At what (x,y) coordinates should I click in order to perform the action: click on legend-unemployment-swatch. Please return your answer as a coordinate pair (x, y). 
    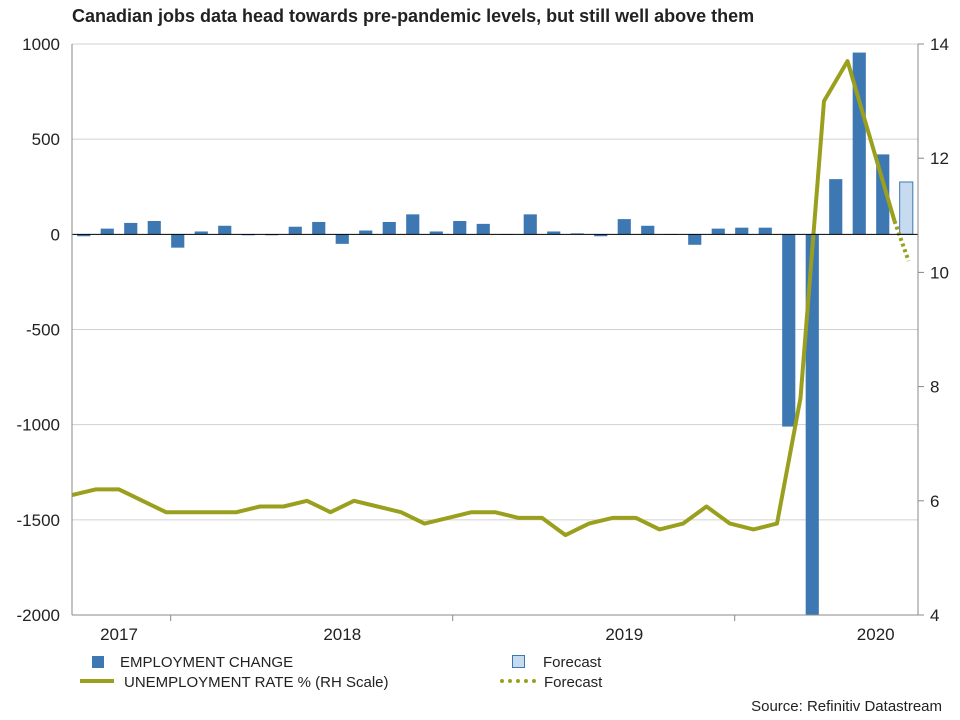
    Looking at the image, I should click on (97, 681).